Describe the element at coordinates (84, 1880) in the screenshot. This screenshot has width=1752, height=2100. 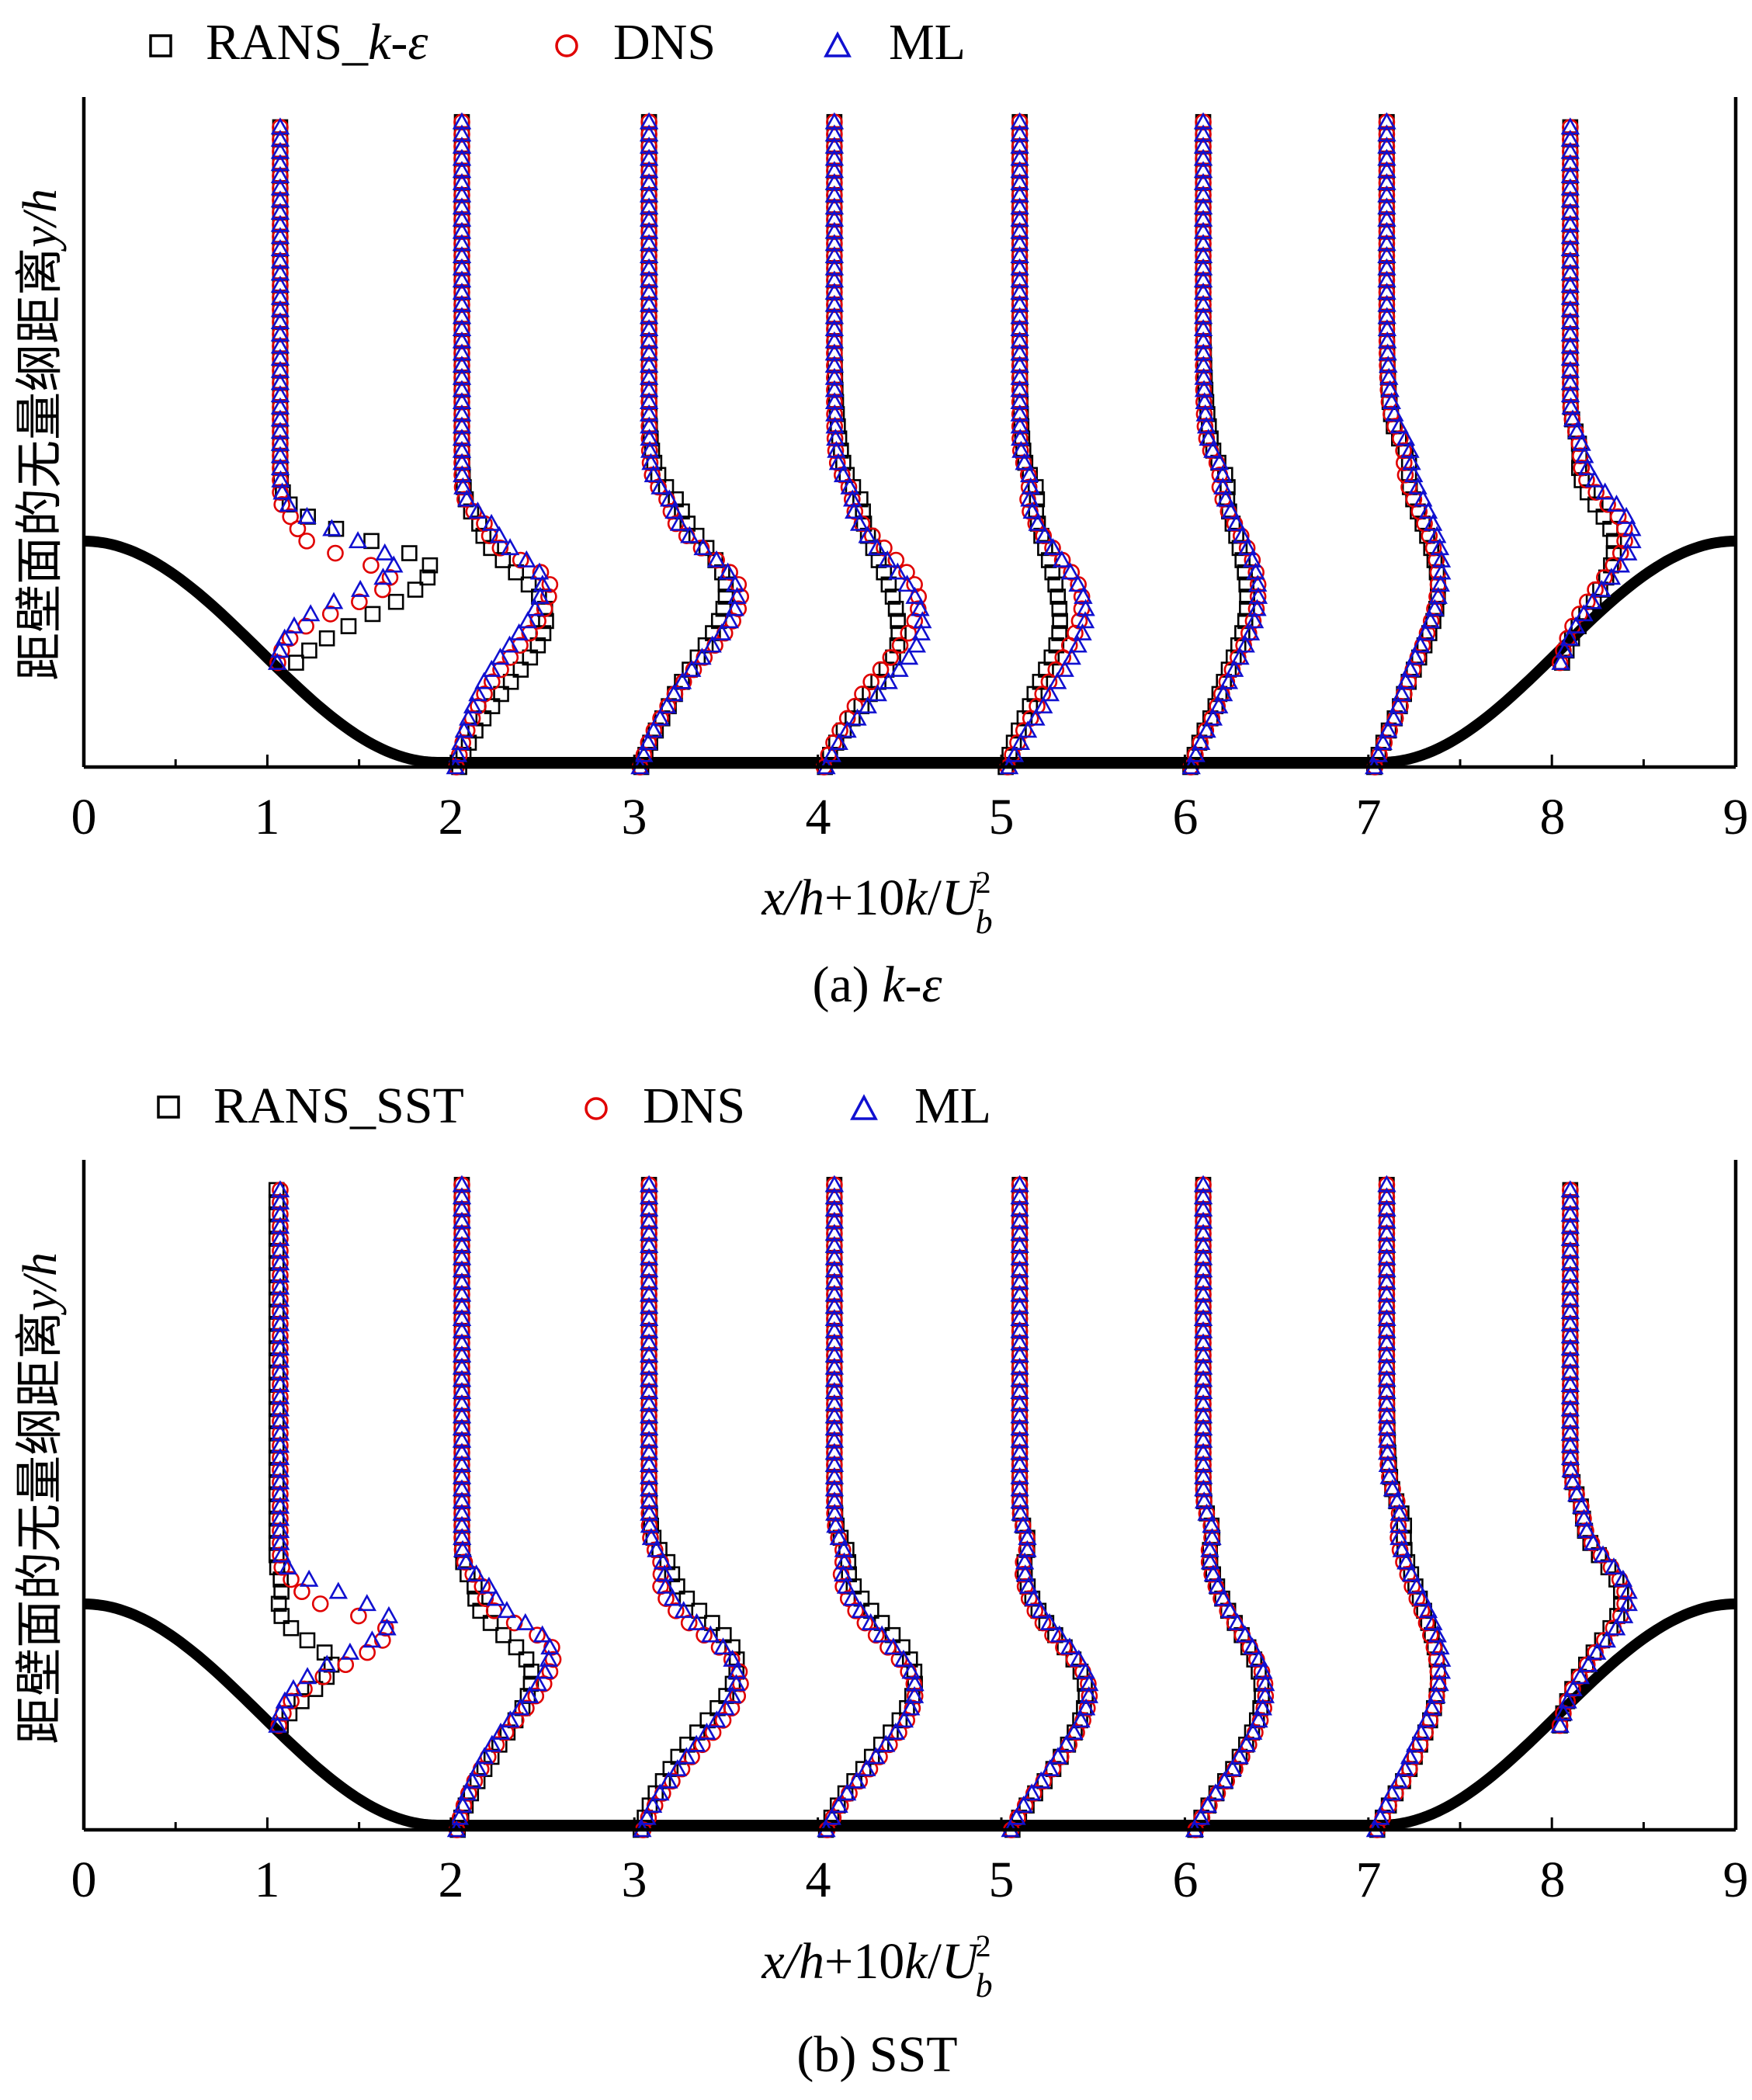
I see `x-tick-label-b-0: 0` at that location.